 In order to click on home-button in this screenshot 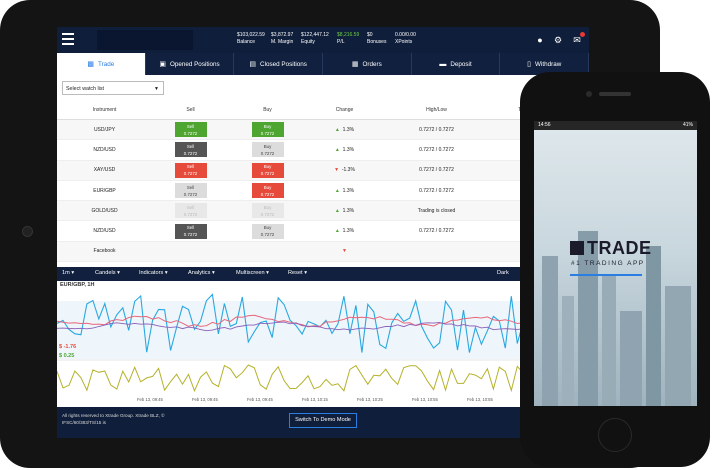, I will do `click(615, 435)`.